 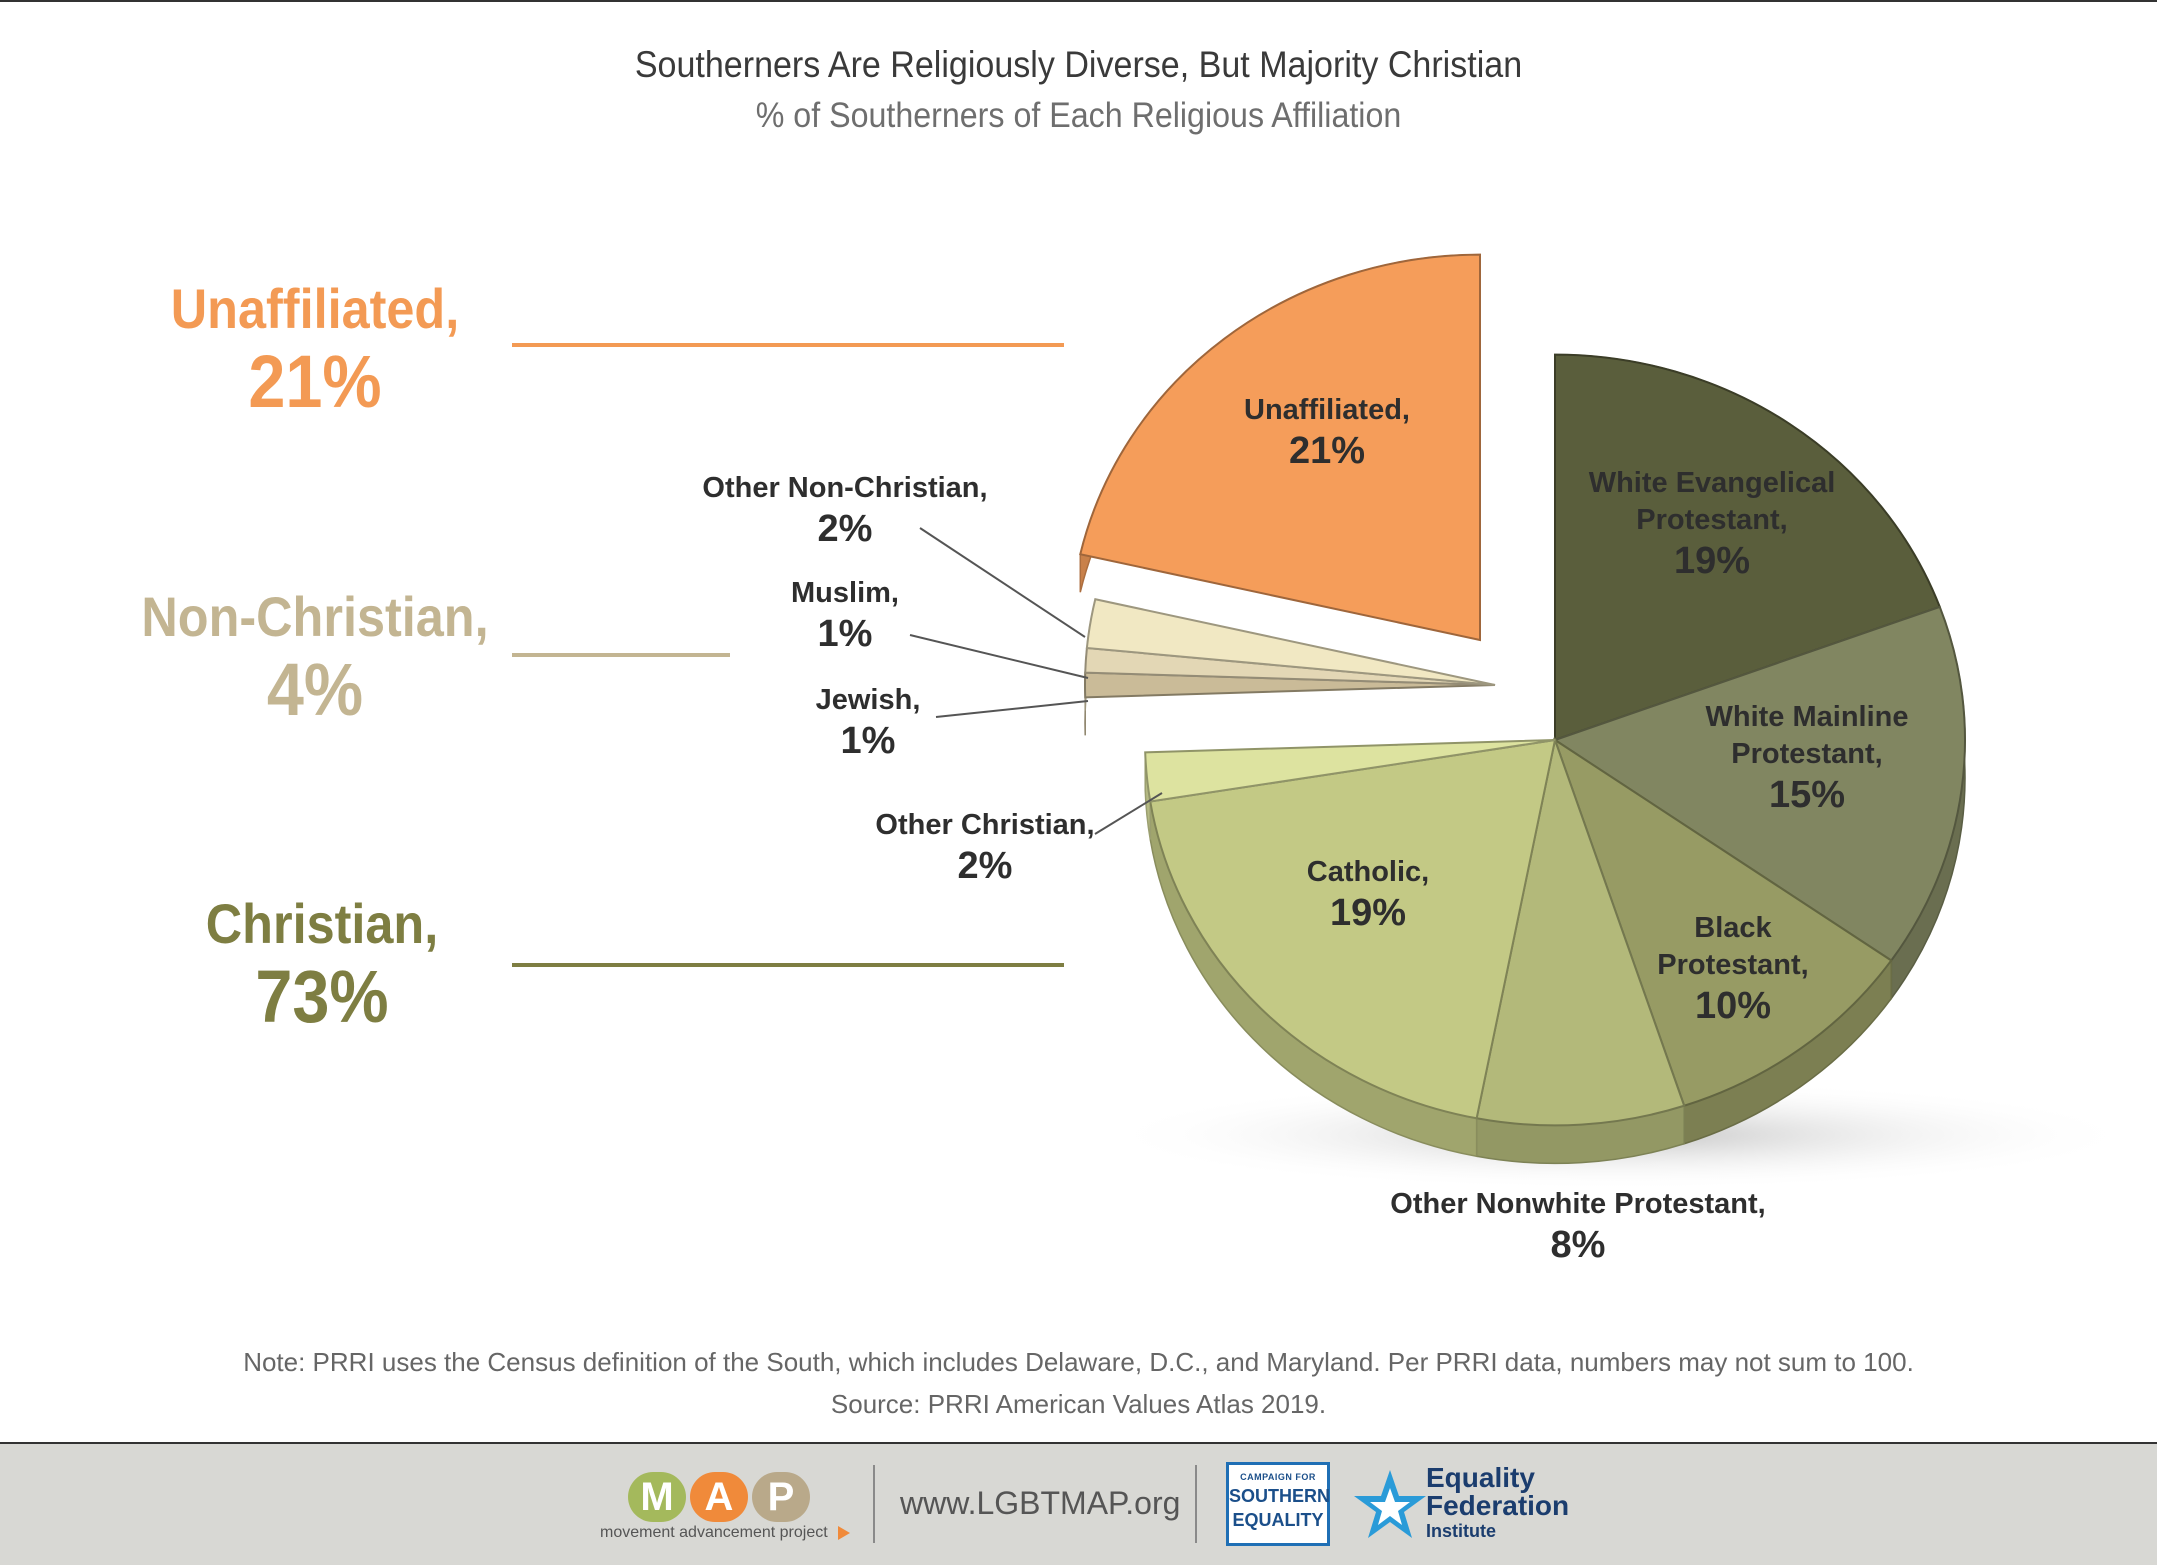 I want to click on slice-value: 21%, so click(x=1327, y=451).